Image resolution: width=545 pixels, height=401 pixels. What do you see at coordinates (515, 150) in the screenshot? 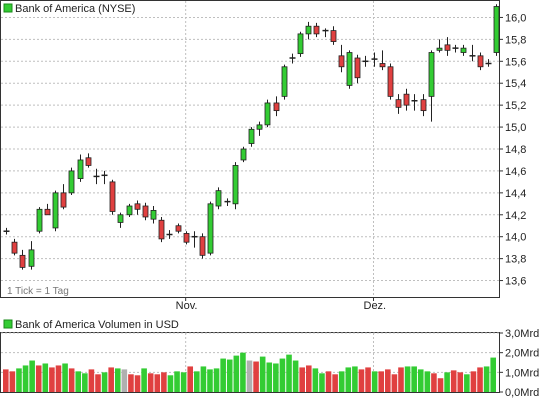
I see `price-y-tick-label: 14,8` at bounding box center [515, 150].